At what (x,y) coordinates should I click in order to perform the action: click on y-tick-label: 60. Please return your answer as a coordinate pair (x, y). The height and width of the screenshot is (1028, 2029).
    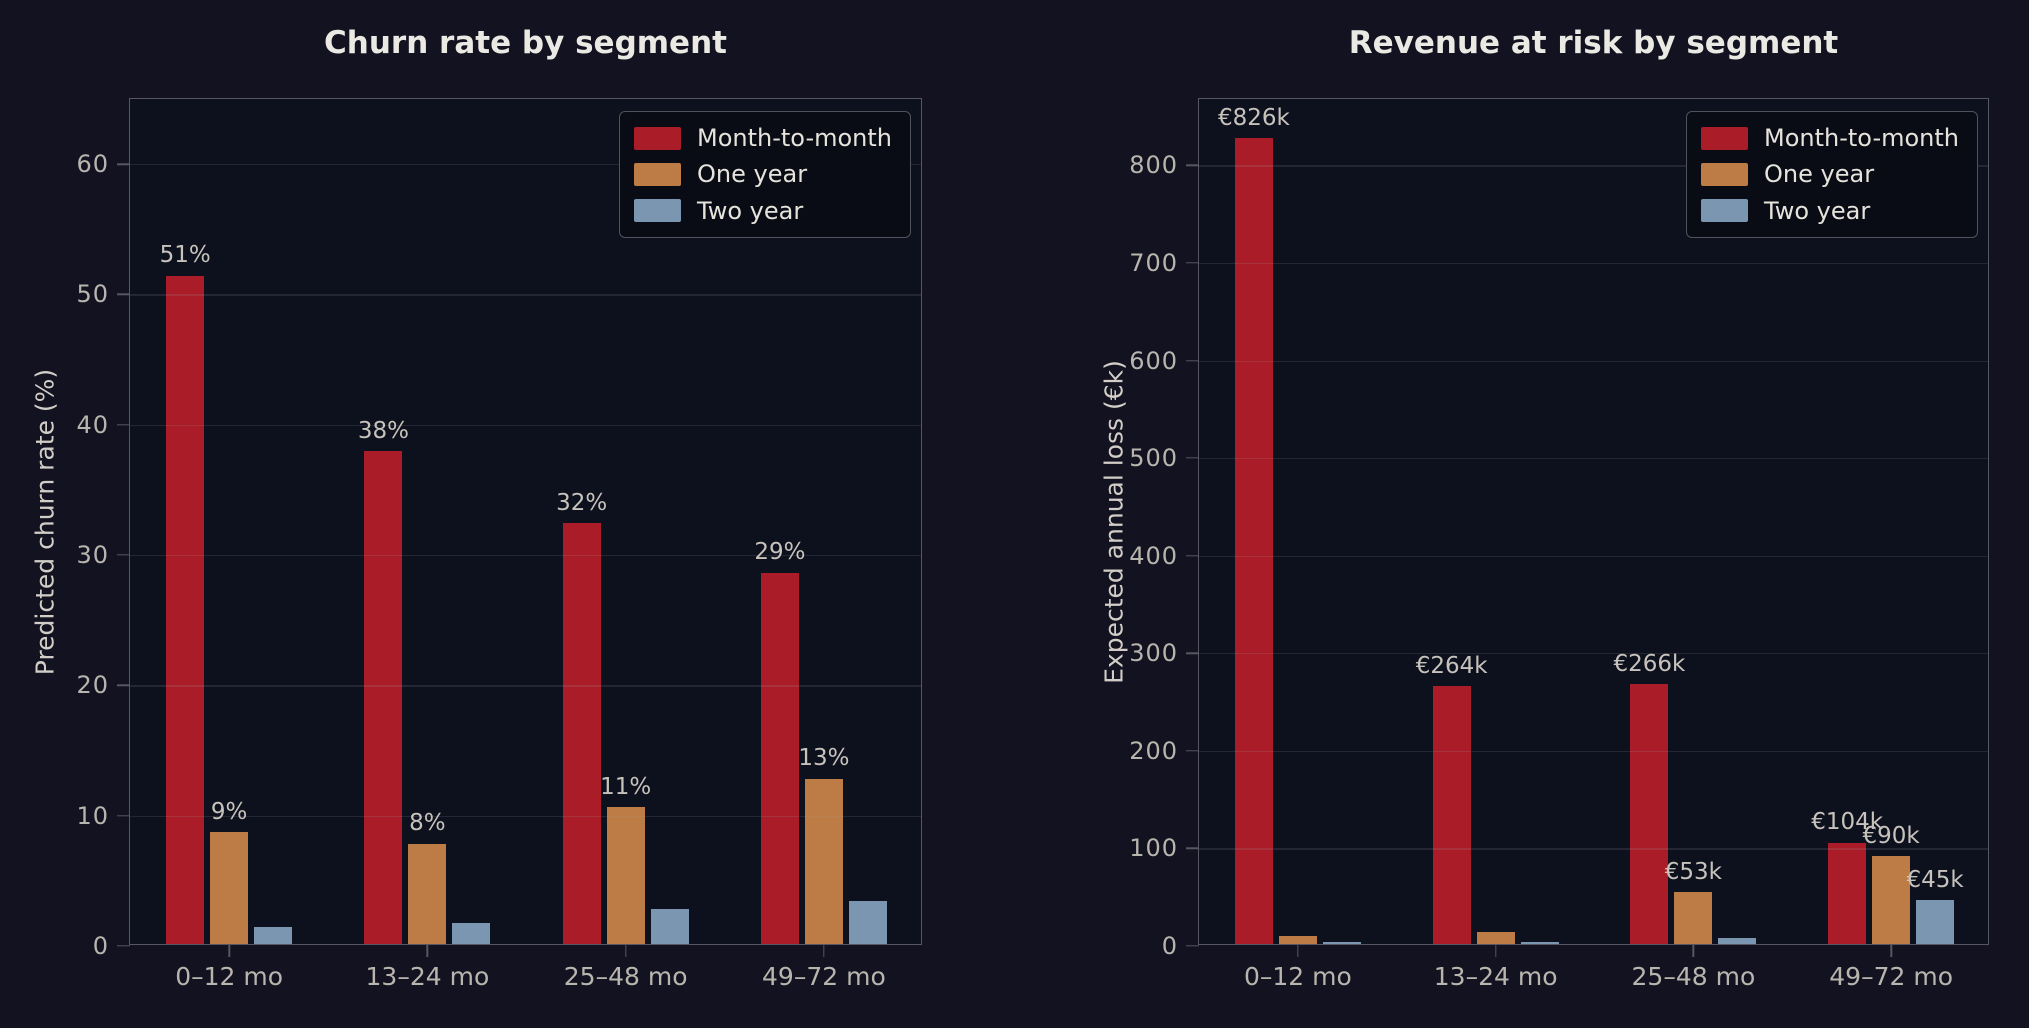
    Looking at the image, I should click on (92, 164).